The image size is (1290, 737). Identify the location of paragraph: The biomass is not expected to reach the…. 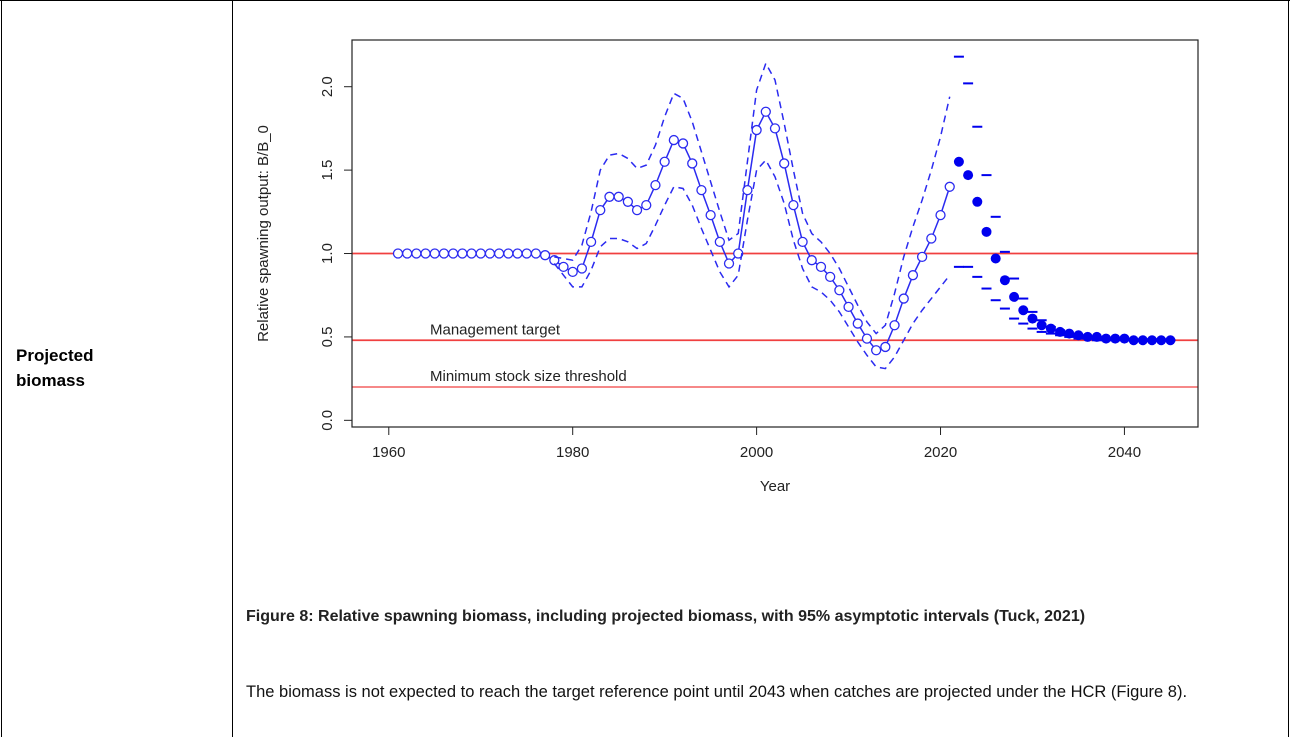
(717, 692).